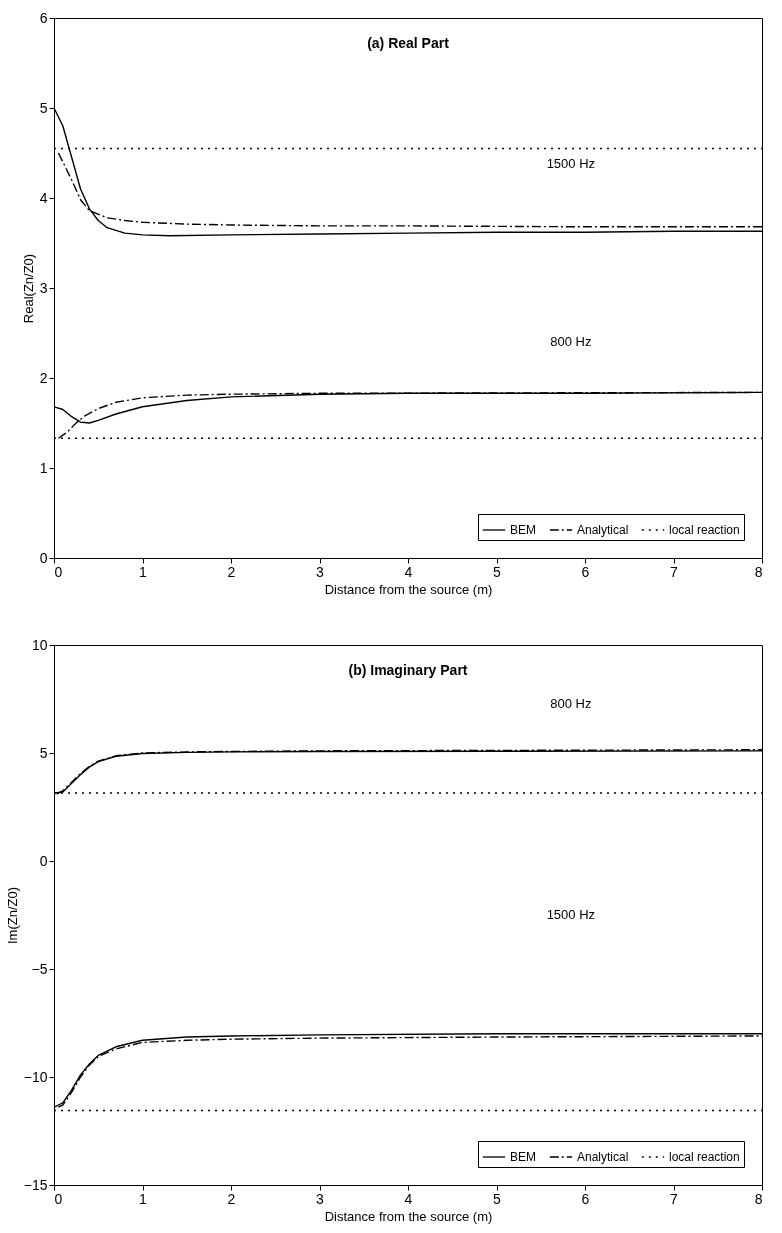 This screenshot has height=1233, width=782. Describe the element at coordinates (39, 968) in the screenshot. I see `y-tick-label: −5` at that location.